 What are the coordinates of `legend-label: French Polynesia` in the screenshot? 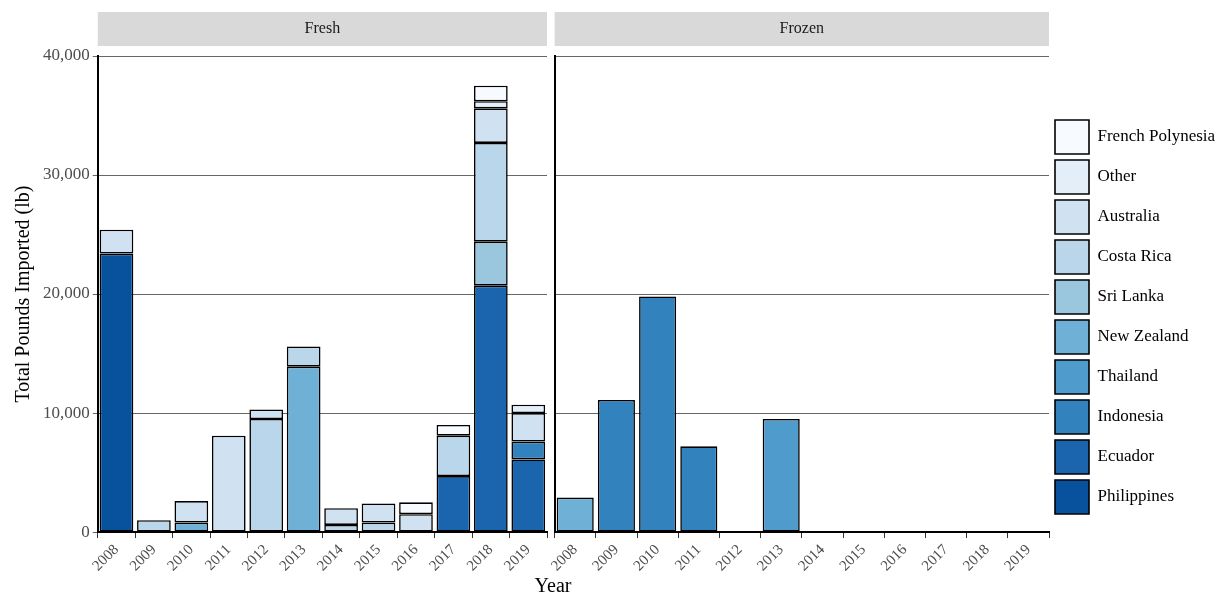 It's located at (1156, 136).